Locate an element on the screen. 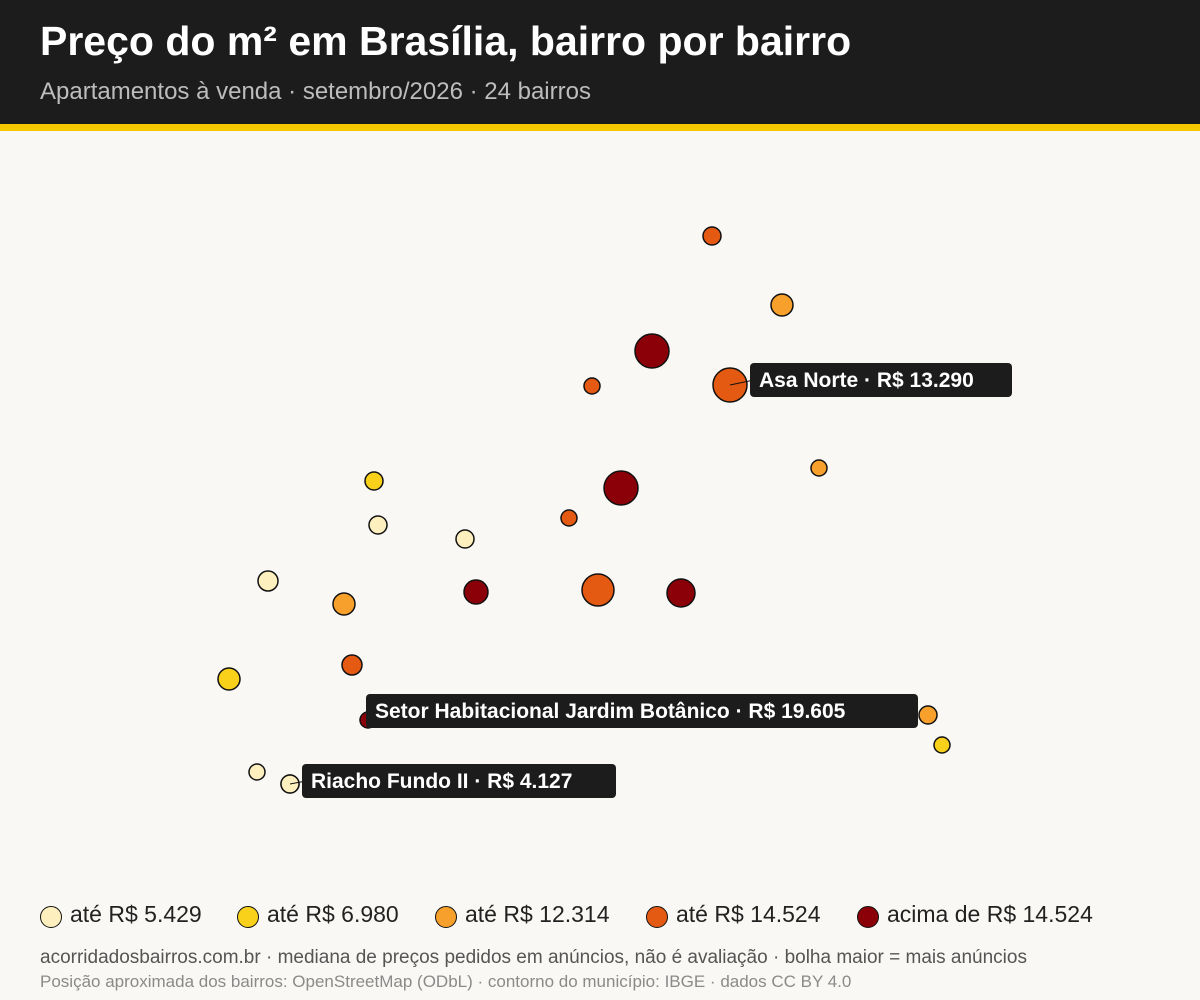  legend-item-tier-2: até R$ 12.314 is located at coordinates (522, 914).